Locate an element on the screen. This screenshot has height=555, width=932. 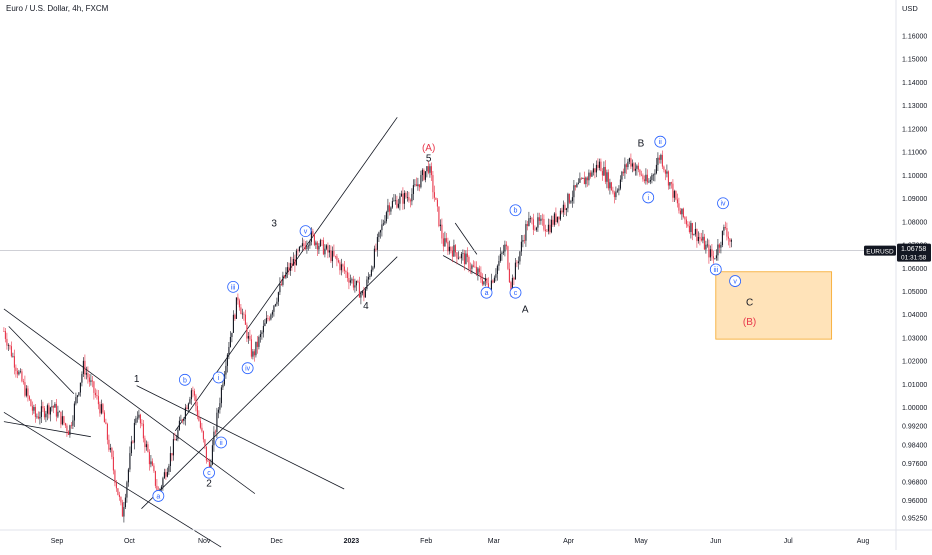
price-tag-value: 1.06758 is located at coordinates (913, 249).